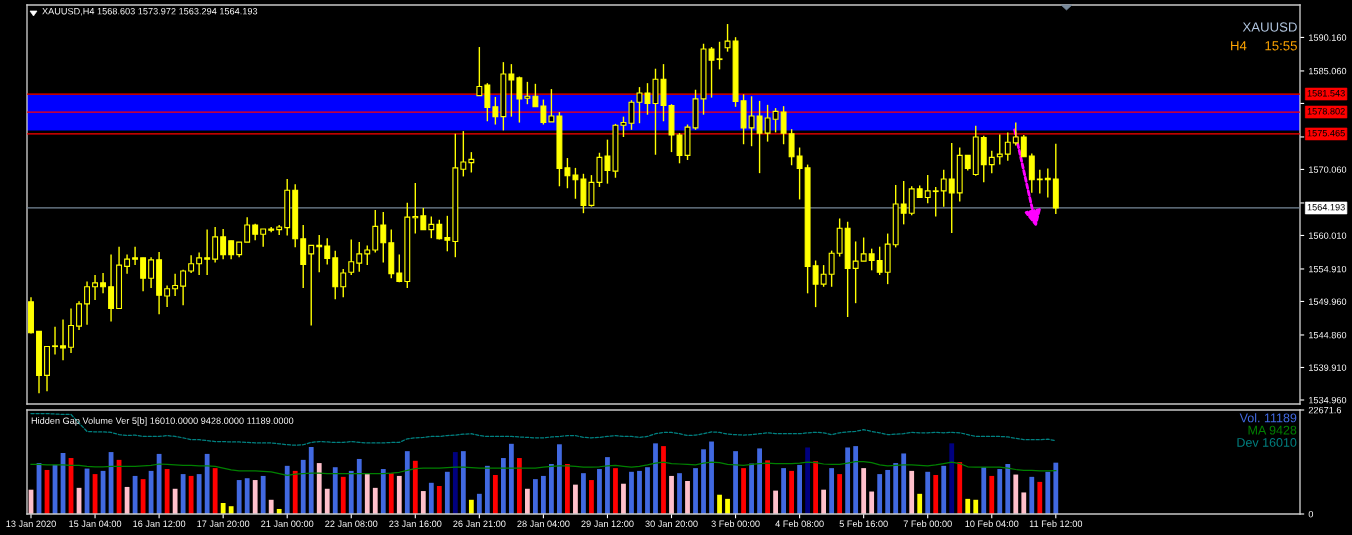 This screenshot has height=535, width=1352. Describe the element at coordinates (479, 523) in the screenshot. I see `x-tick-label: 26 Jan 21:00` at that location.